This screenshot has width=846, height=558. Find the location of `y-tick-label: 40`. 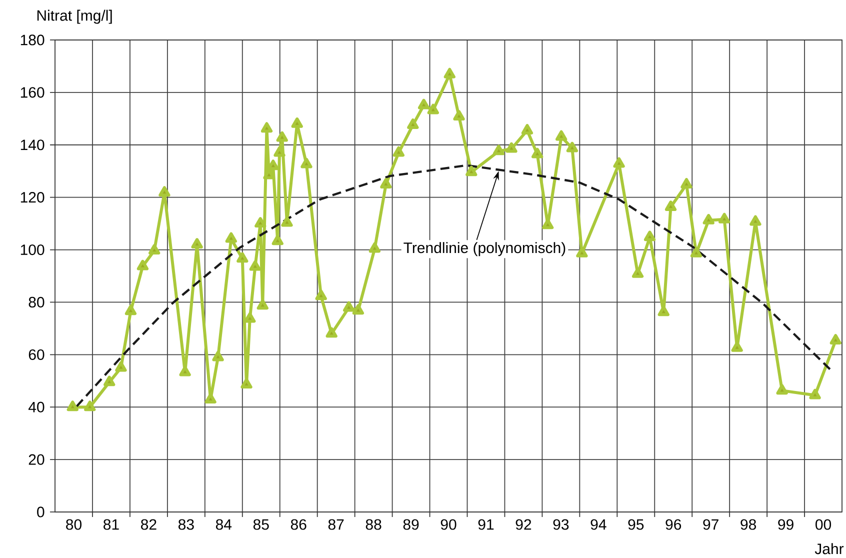

y-tick-label: 40 is located at coordinates (36, 407).